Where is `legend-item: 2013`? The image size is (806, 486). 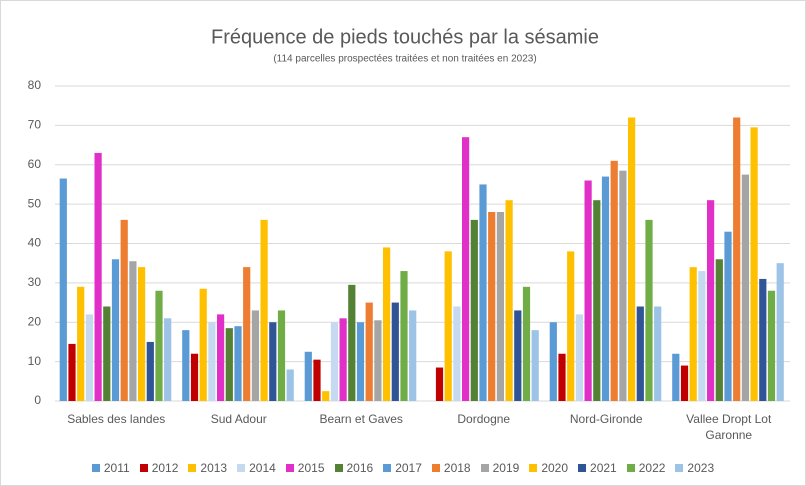 legend-item: 2013 is located at coordinates (207, 468).